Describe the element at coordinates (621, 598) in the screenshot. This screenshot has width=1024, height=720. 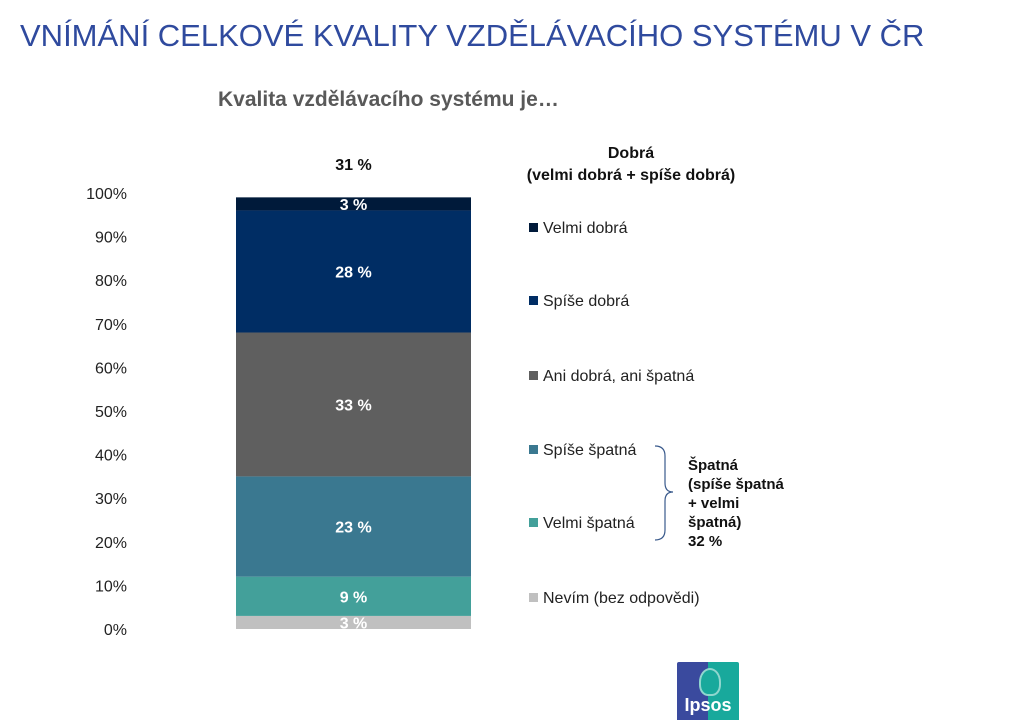
I see `legend-label: Nevím (bez odpovědi)` at that location.